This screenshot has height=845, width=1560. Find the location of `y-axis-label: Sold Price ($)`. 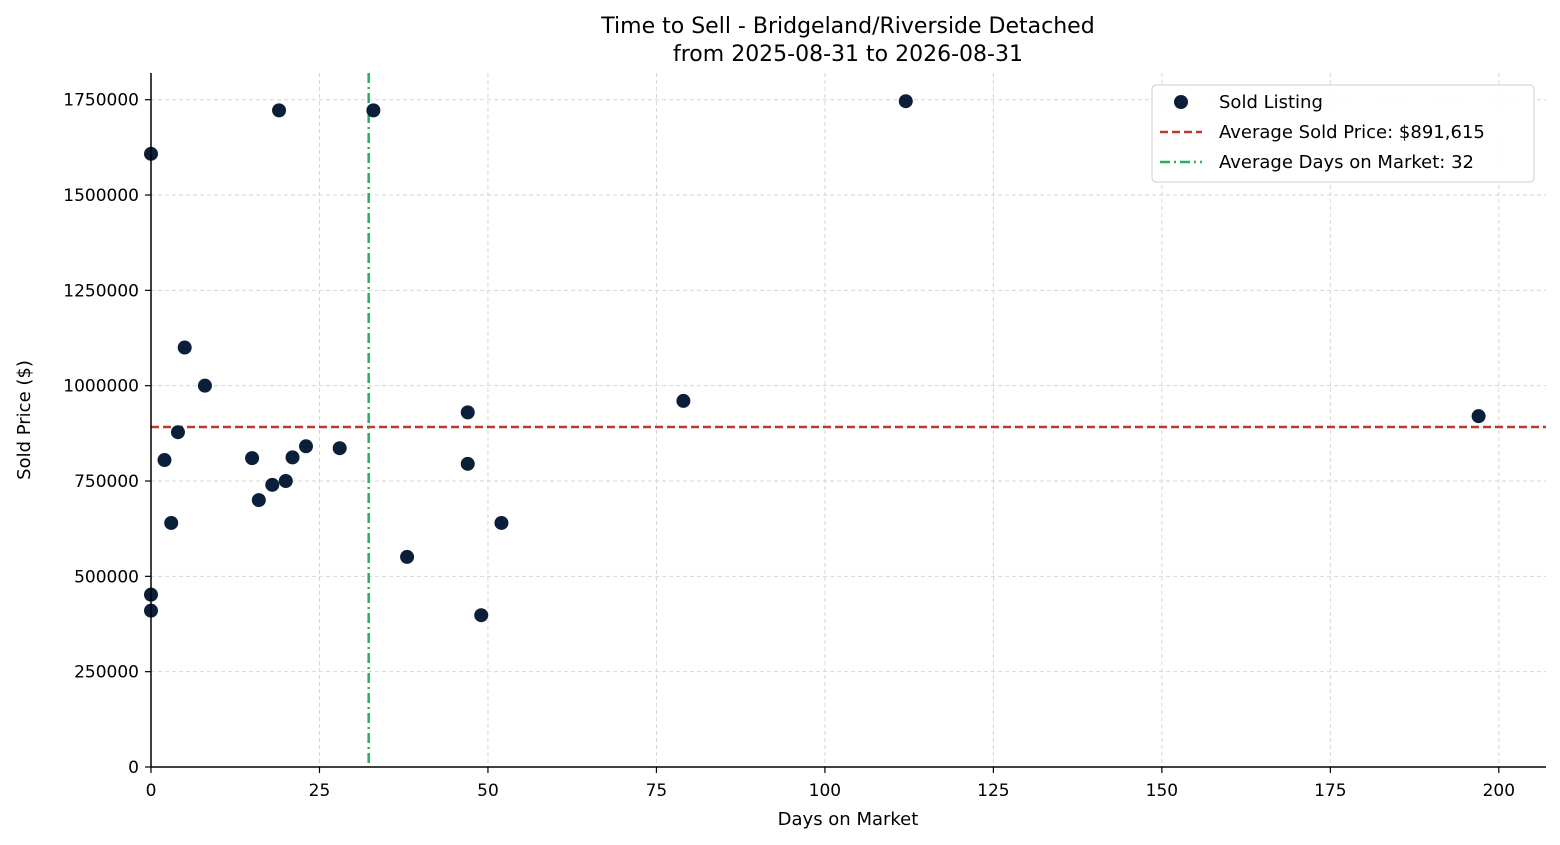

y-axis-label: Sold Price ($) is located at coordinates (24, 420).